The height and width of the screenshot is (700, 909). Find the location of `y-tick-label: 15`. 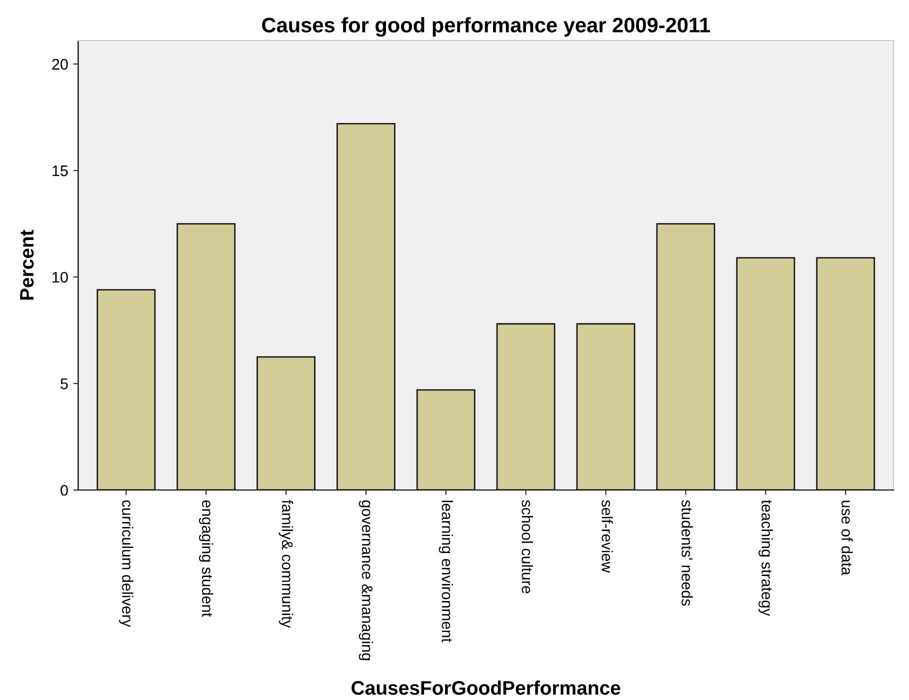

y-tick-label: 15 is located at coordinates (60, 171).